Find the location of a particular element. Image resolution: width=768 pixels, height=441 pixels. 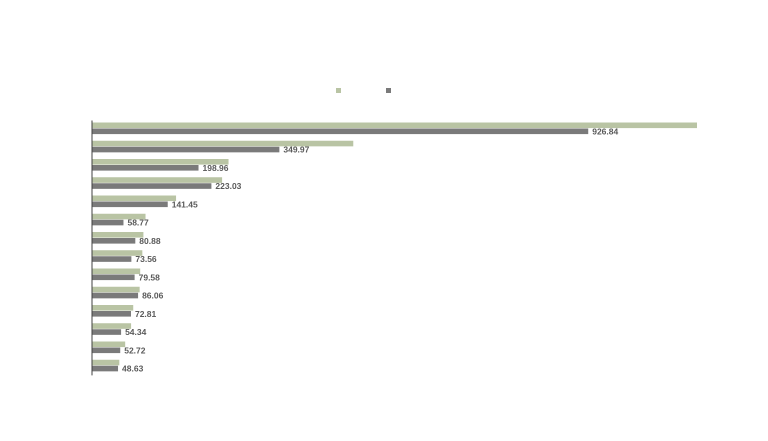

data-label-6: 58.77 is located at coordinates (138, 223).